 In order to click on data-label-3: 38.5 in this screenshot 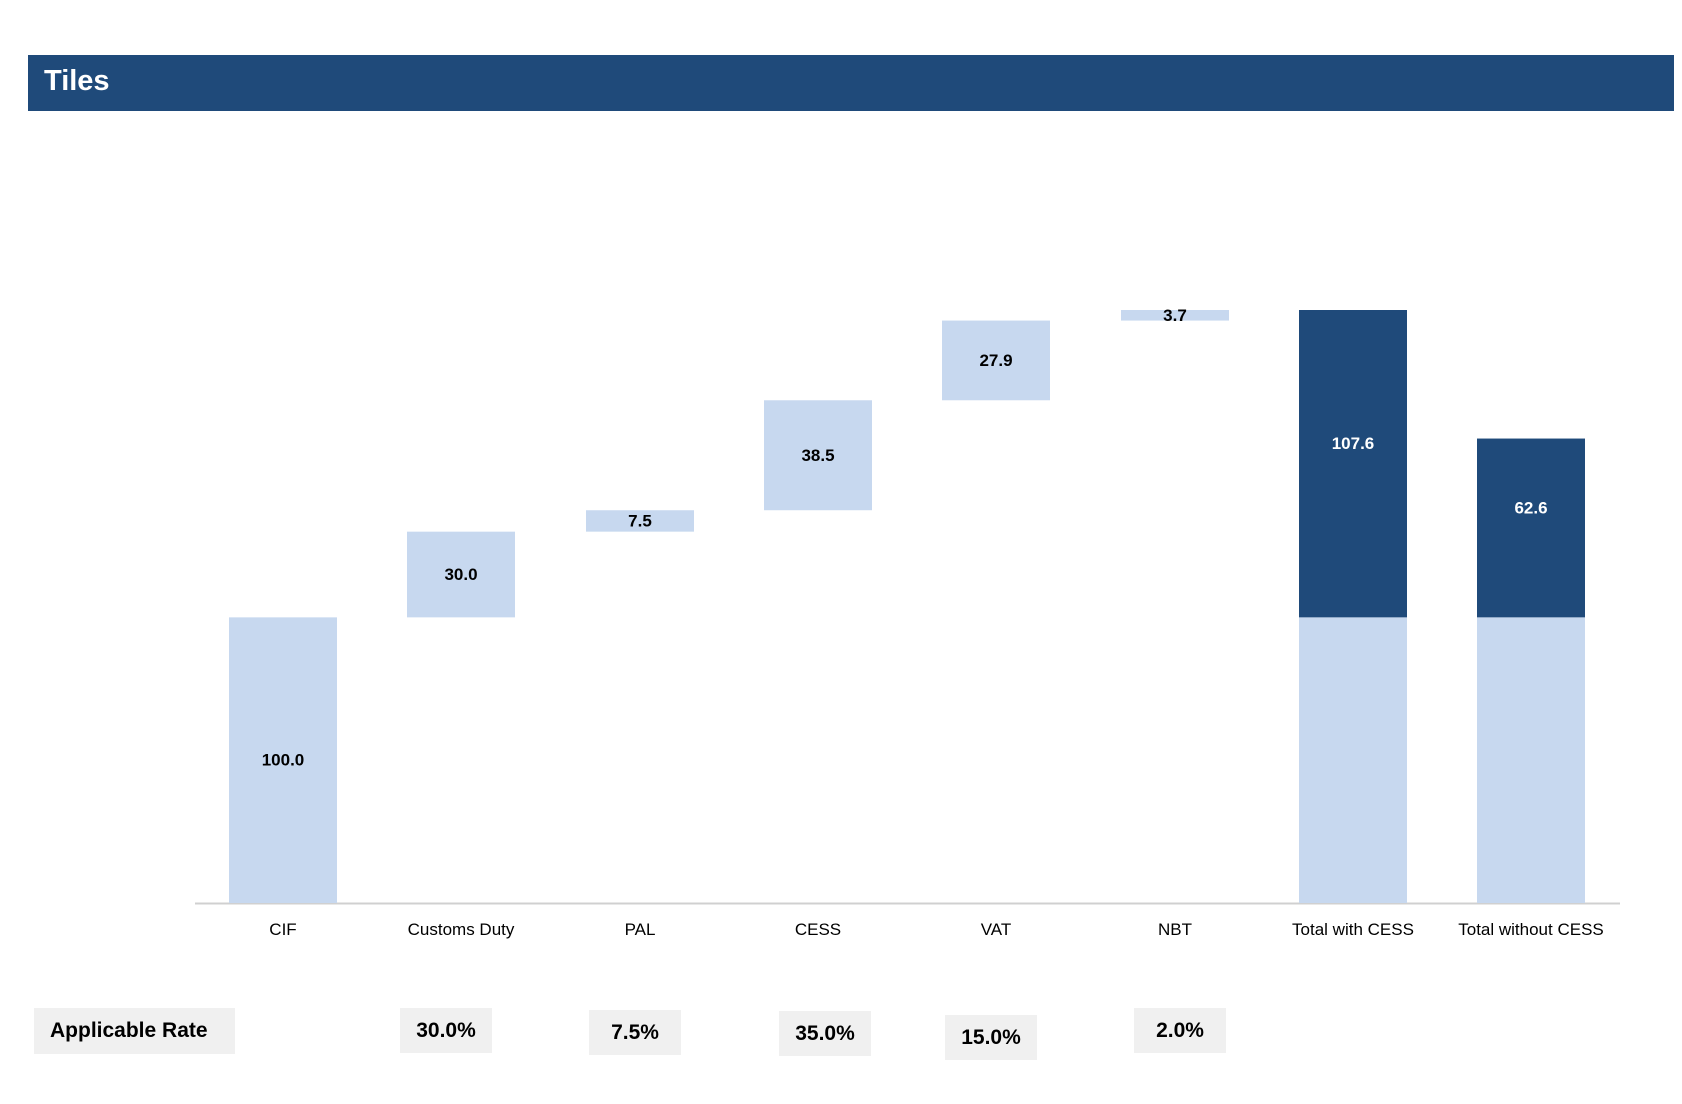, I will do `click(817, 455)`.